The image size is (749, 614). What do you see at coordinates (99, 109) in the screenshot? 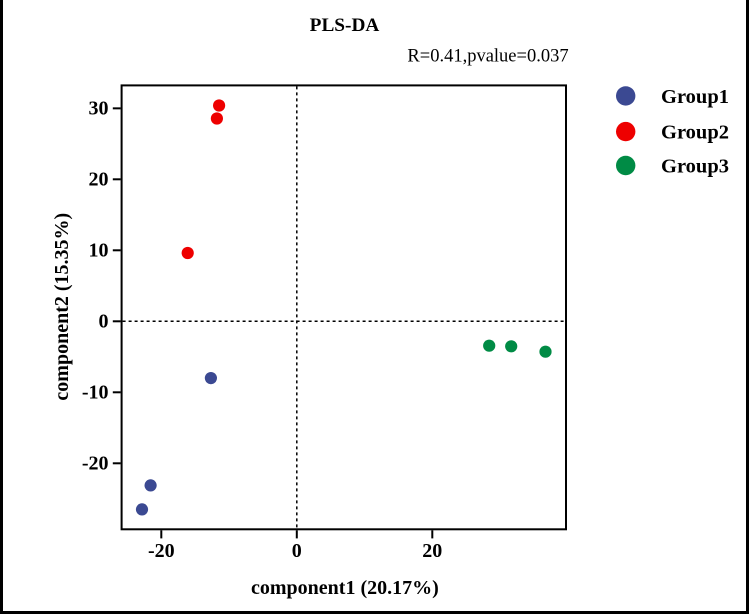
I see `svg-text: 30` at bounding box center [99, 109].